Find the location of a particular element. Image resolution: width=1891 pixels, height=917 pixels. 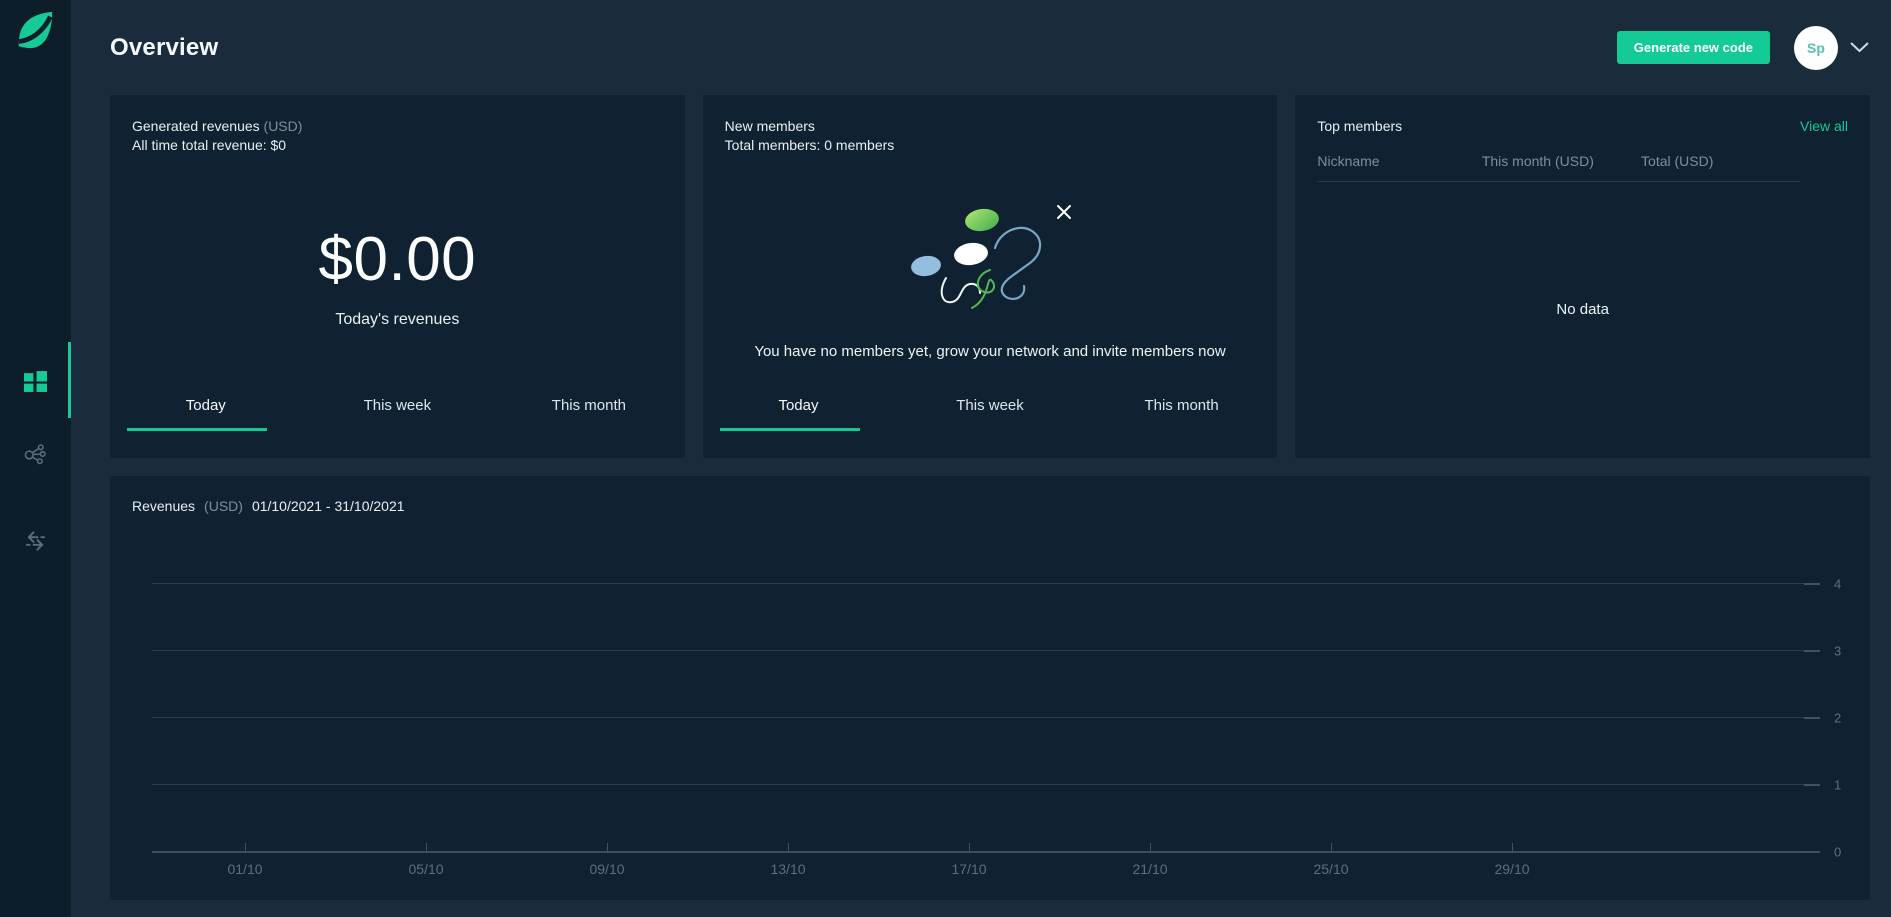

x-axis-label: 09/10 is located at coordinates (607, 869).